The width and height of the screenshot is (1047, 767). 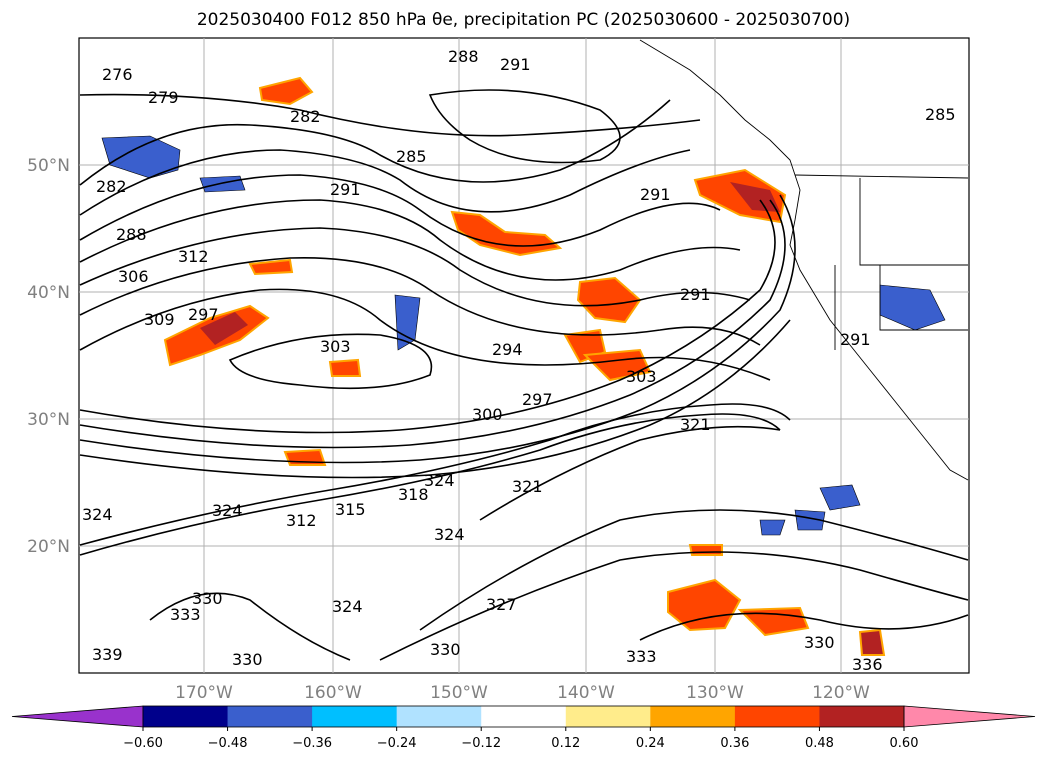 I want to click on longitude-labels: 170°W 160°W 150°W 140°W 130°W 120°W, so click(x=522, y=693).